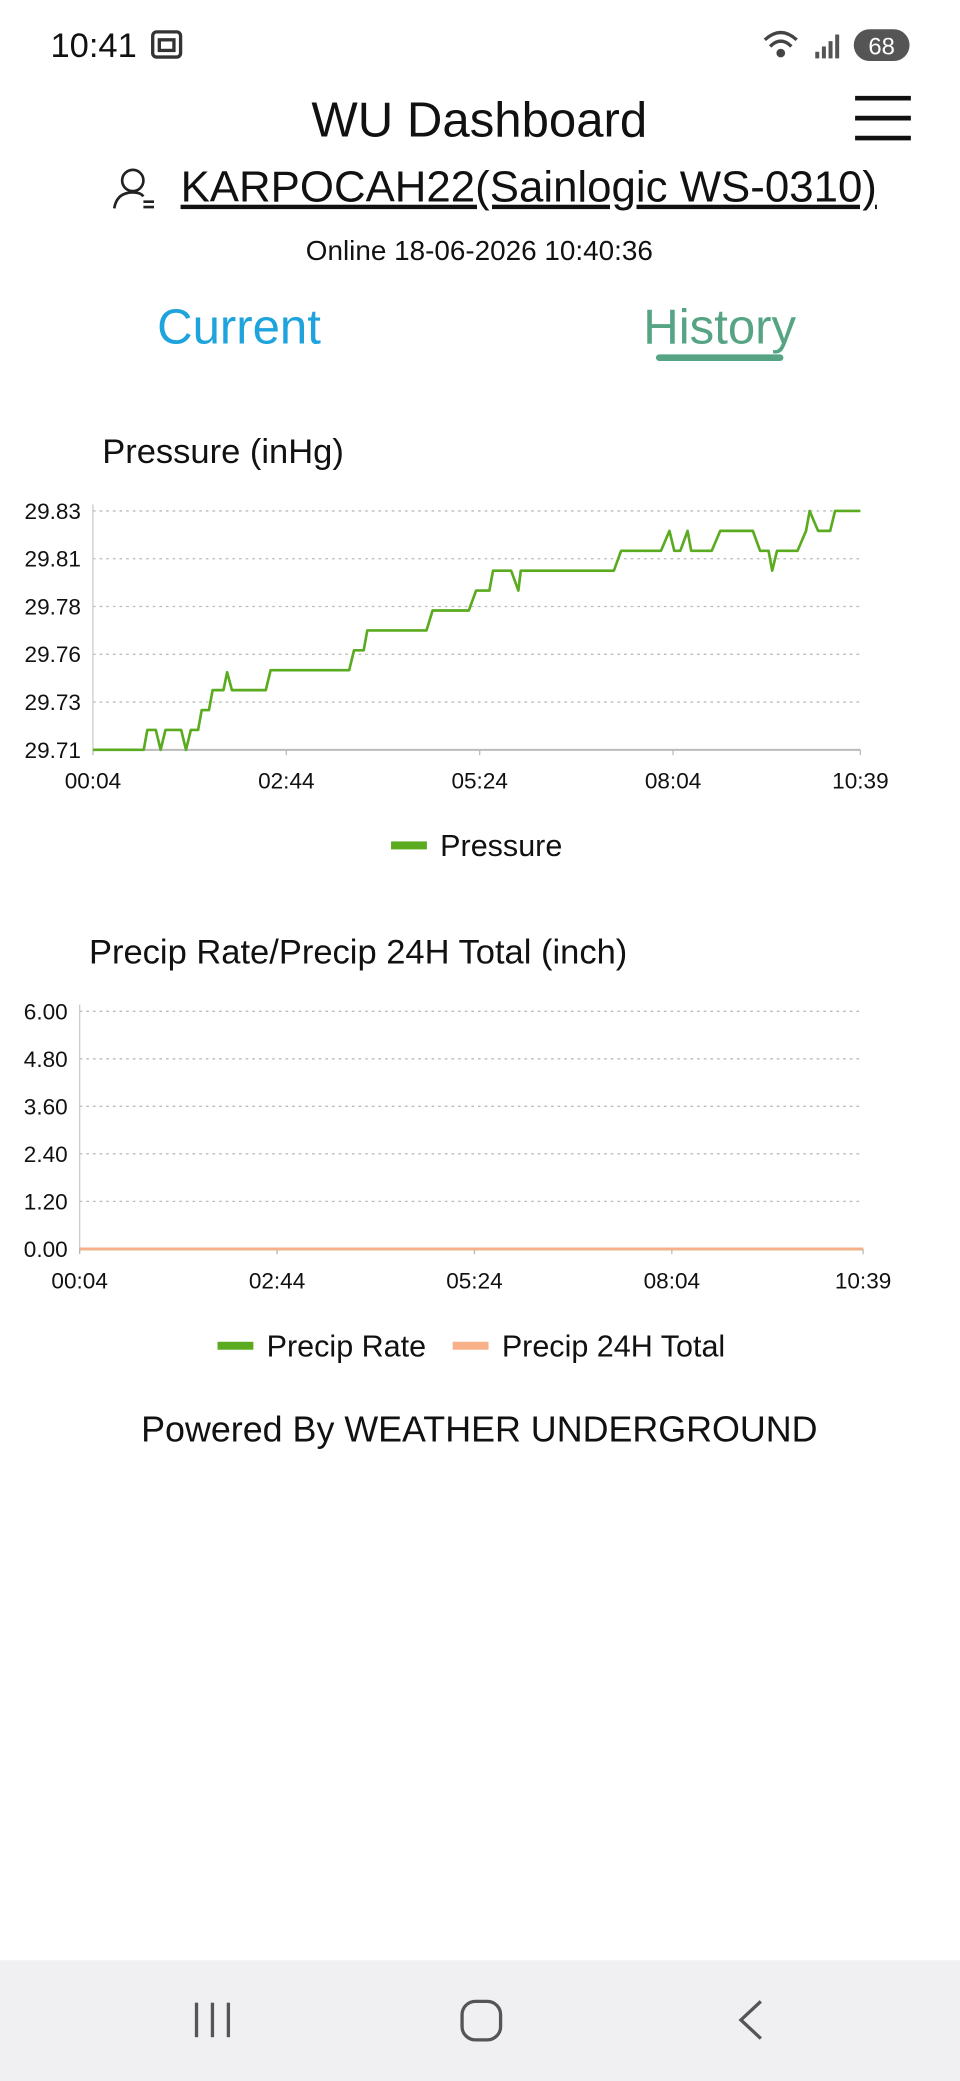 Image resolution: width=960 pixels, height=2081 pixels. I want to click on legend: Precip Rate Precip 24H Total, so click(471, 1346).